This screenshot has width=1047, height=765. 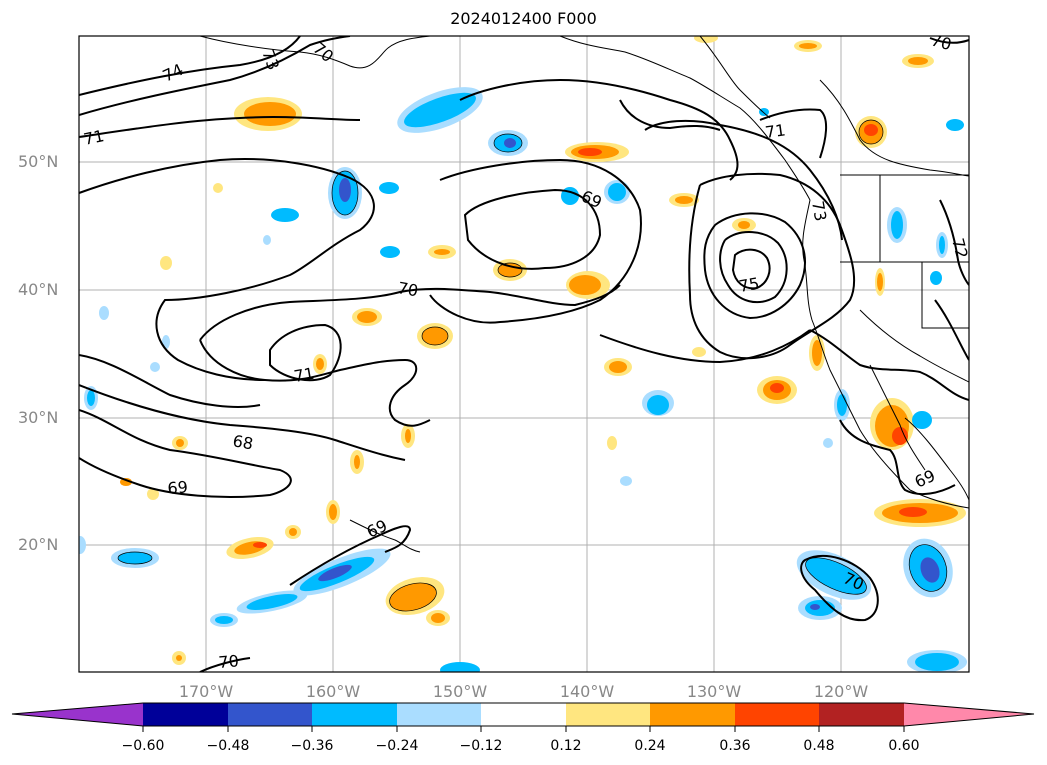 What do you see at coordinates (819, 746) in the screenshot?
I see `colorbar-tick-label: 0.48` at bounding box center [819, 746].